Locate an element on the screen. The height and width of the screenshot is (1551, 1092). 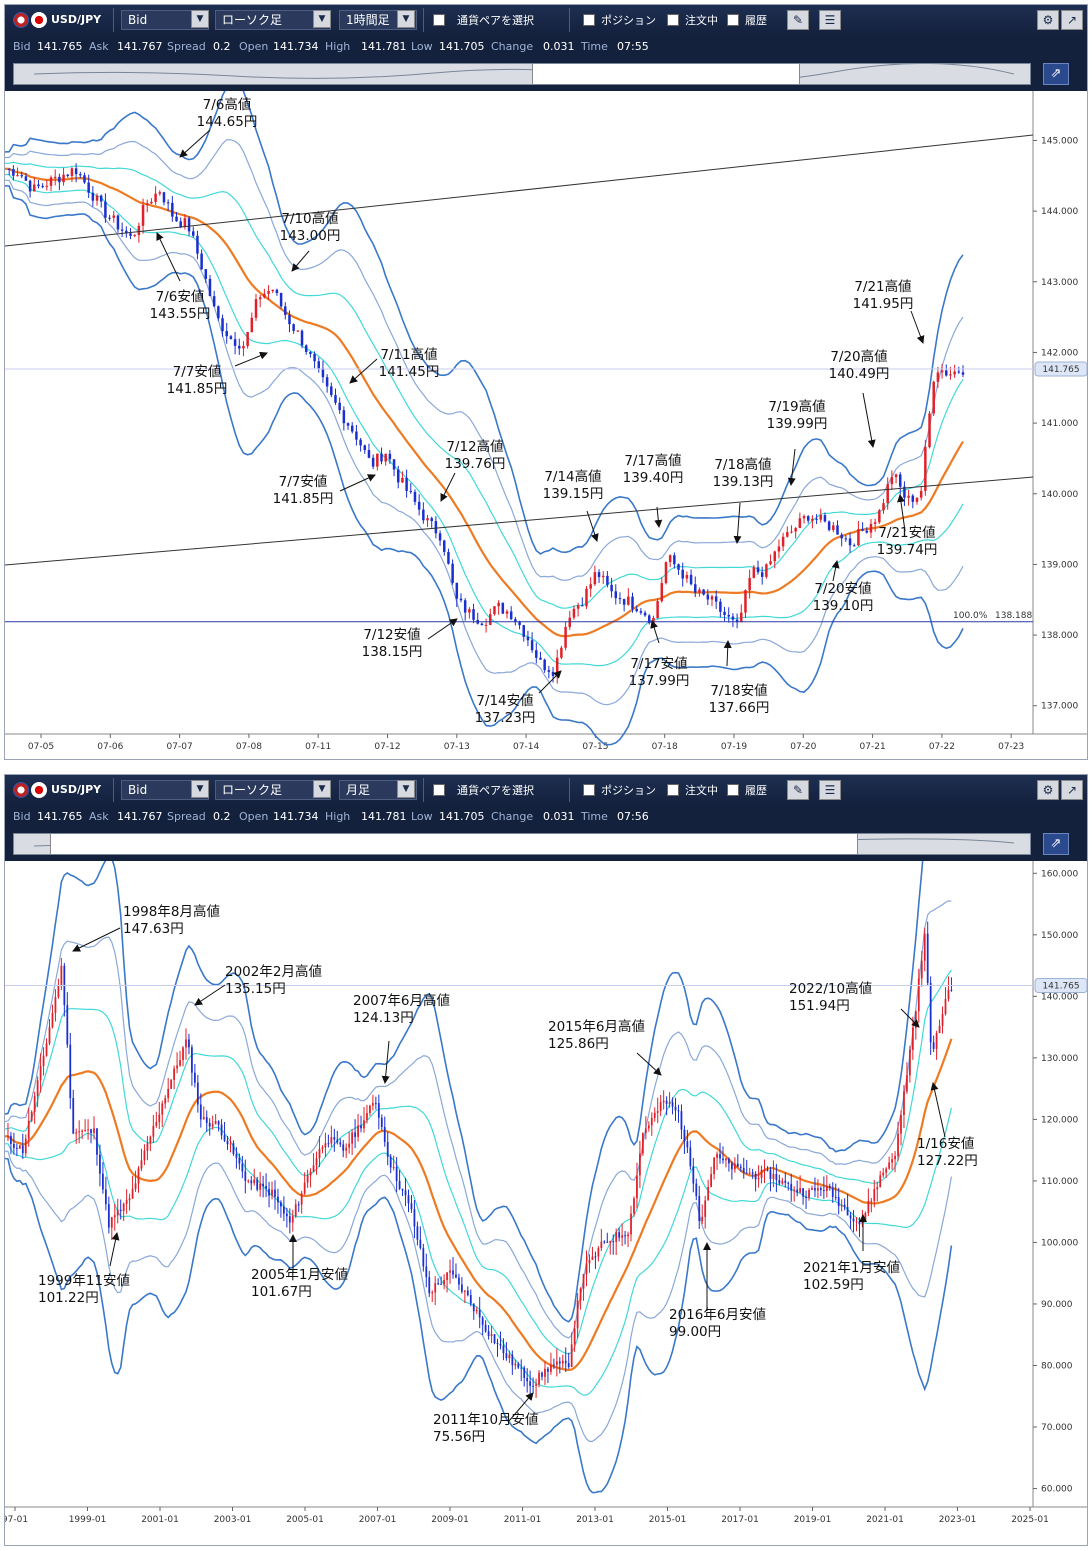
y-tick-label: 145.000 is located at coordinates (1059, 141).